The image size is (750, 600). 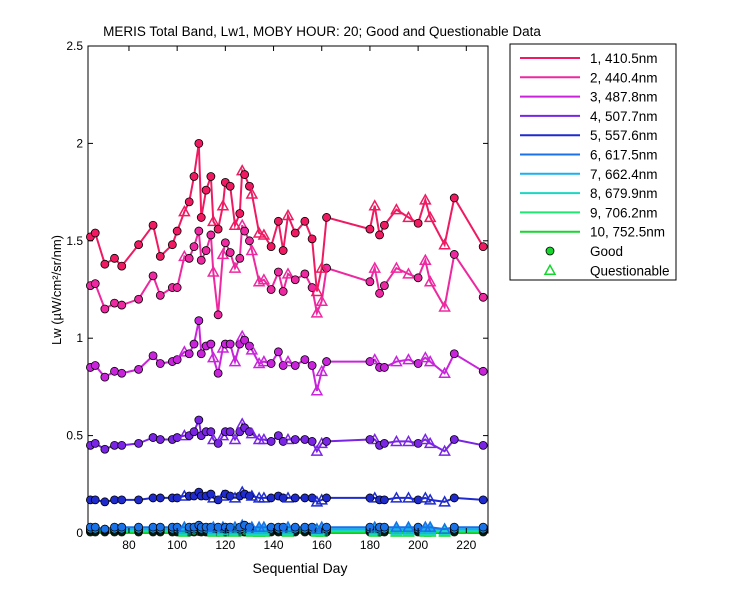 I want to click on legend-item: 7, 662.4nm, so click(x=589, y=174).